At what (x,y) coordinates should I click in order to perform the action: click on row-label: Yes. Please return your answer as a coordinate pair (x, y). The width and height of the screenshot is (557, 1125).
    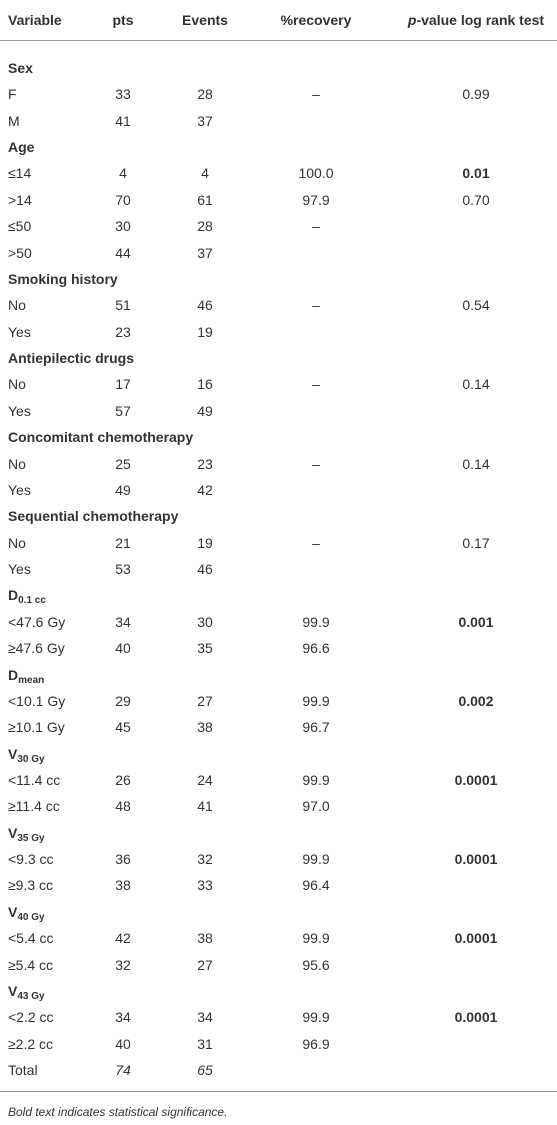
    Looking at the image, I should click on (19, 331).